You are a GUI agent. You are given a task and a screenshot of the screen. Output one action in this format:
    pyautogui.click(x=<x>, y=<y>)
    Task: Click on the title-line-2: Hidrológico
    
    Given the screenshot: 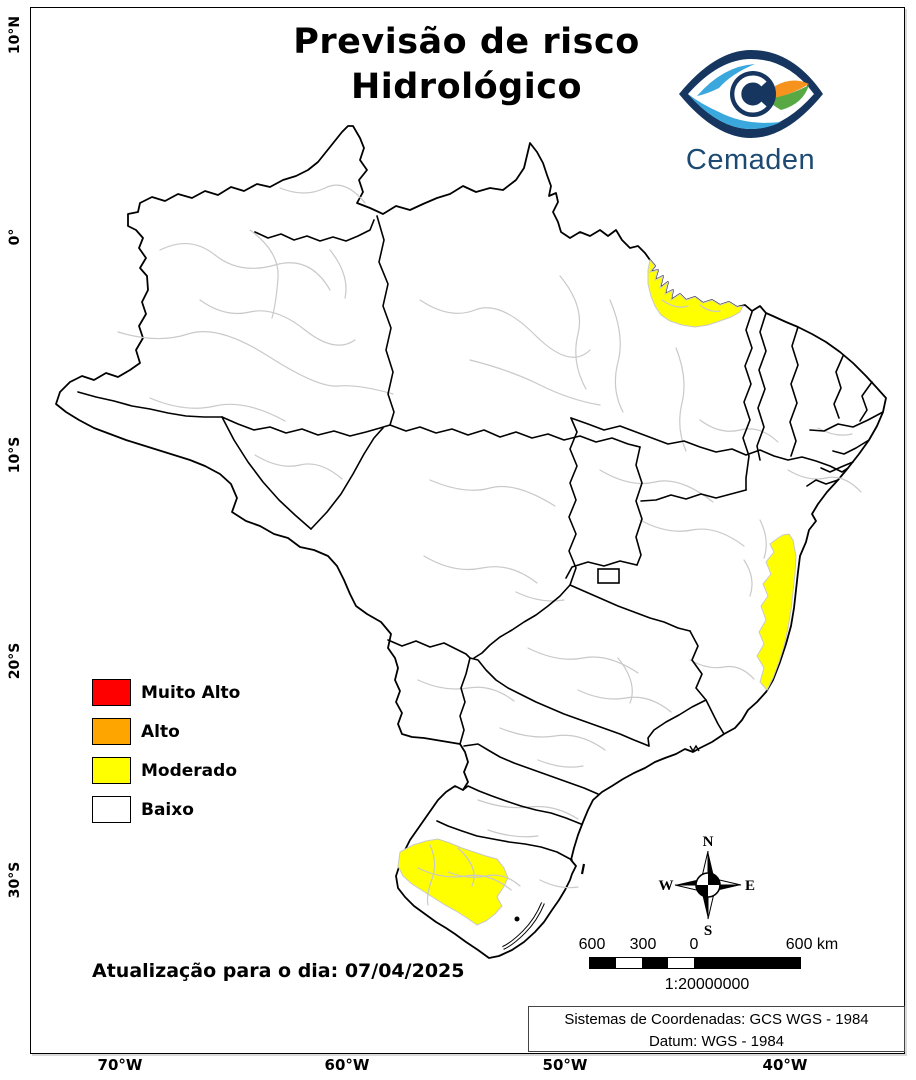 What is the action you would take?
    pyautogui.click(x=466, y=87)
    